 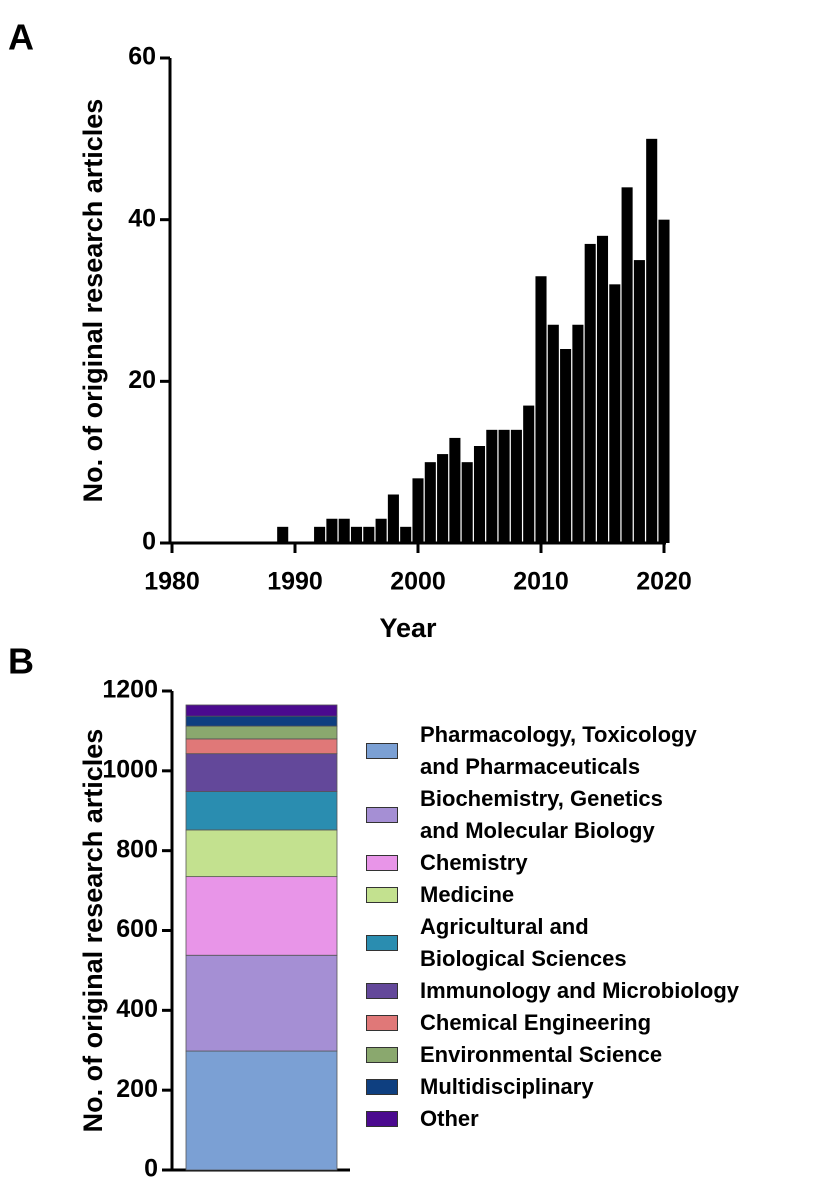 What do you see at coordinates (507, 1086) in the screenshot?
I see `legend-label: Multidisciplinary` at bounding box center [507, 1086].